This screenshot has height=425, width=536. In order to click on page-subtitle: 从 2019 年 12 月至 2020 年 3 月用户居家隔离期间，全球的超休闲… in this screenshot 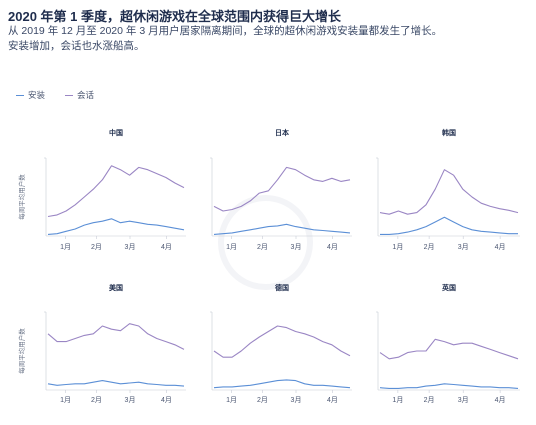, I will do `click(268, 39)`.